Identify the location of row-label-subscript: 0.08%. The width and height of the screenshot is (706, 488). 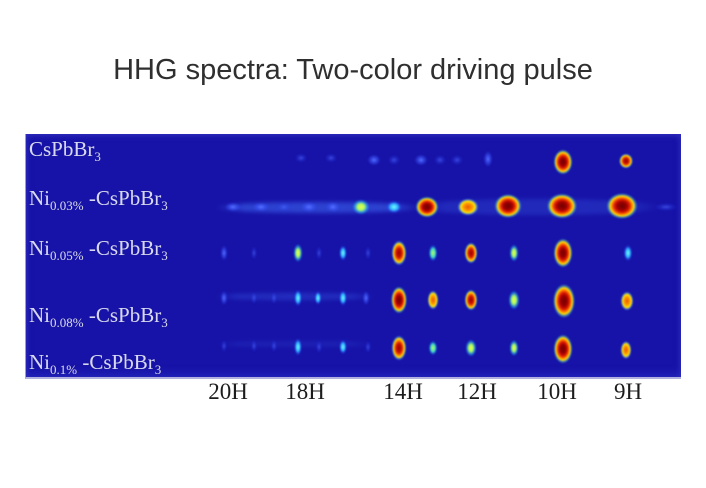
(67, 322).